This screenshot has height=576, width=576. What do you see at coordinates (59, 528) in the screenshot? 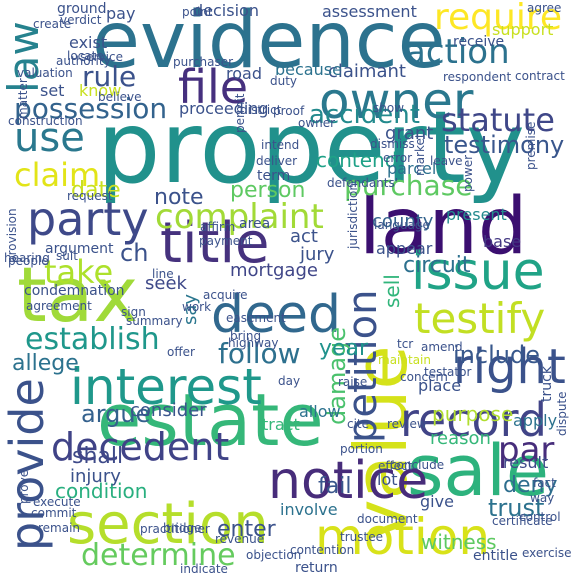
I see `word-remain: remain` at bounding box center [59, 528].